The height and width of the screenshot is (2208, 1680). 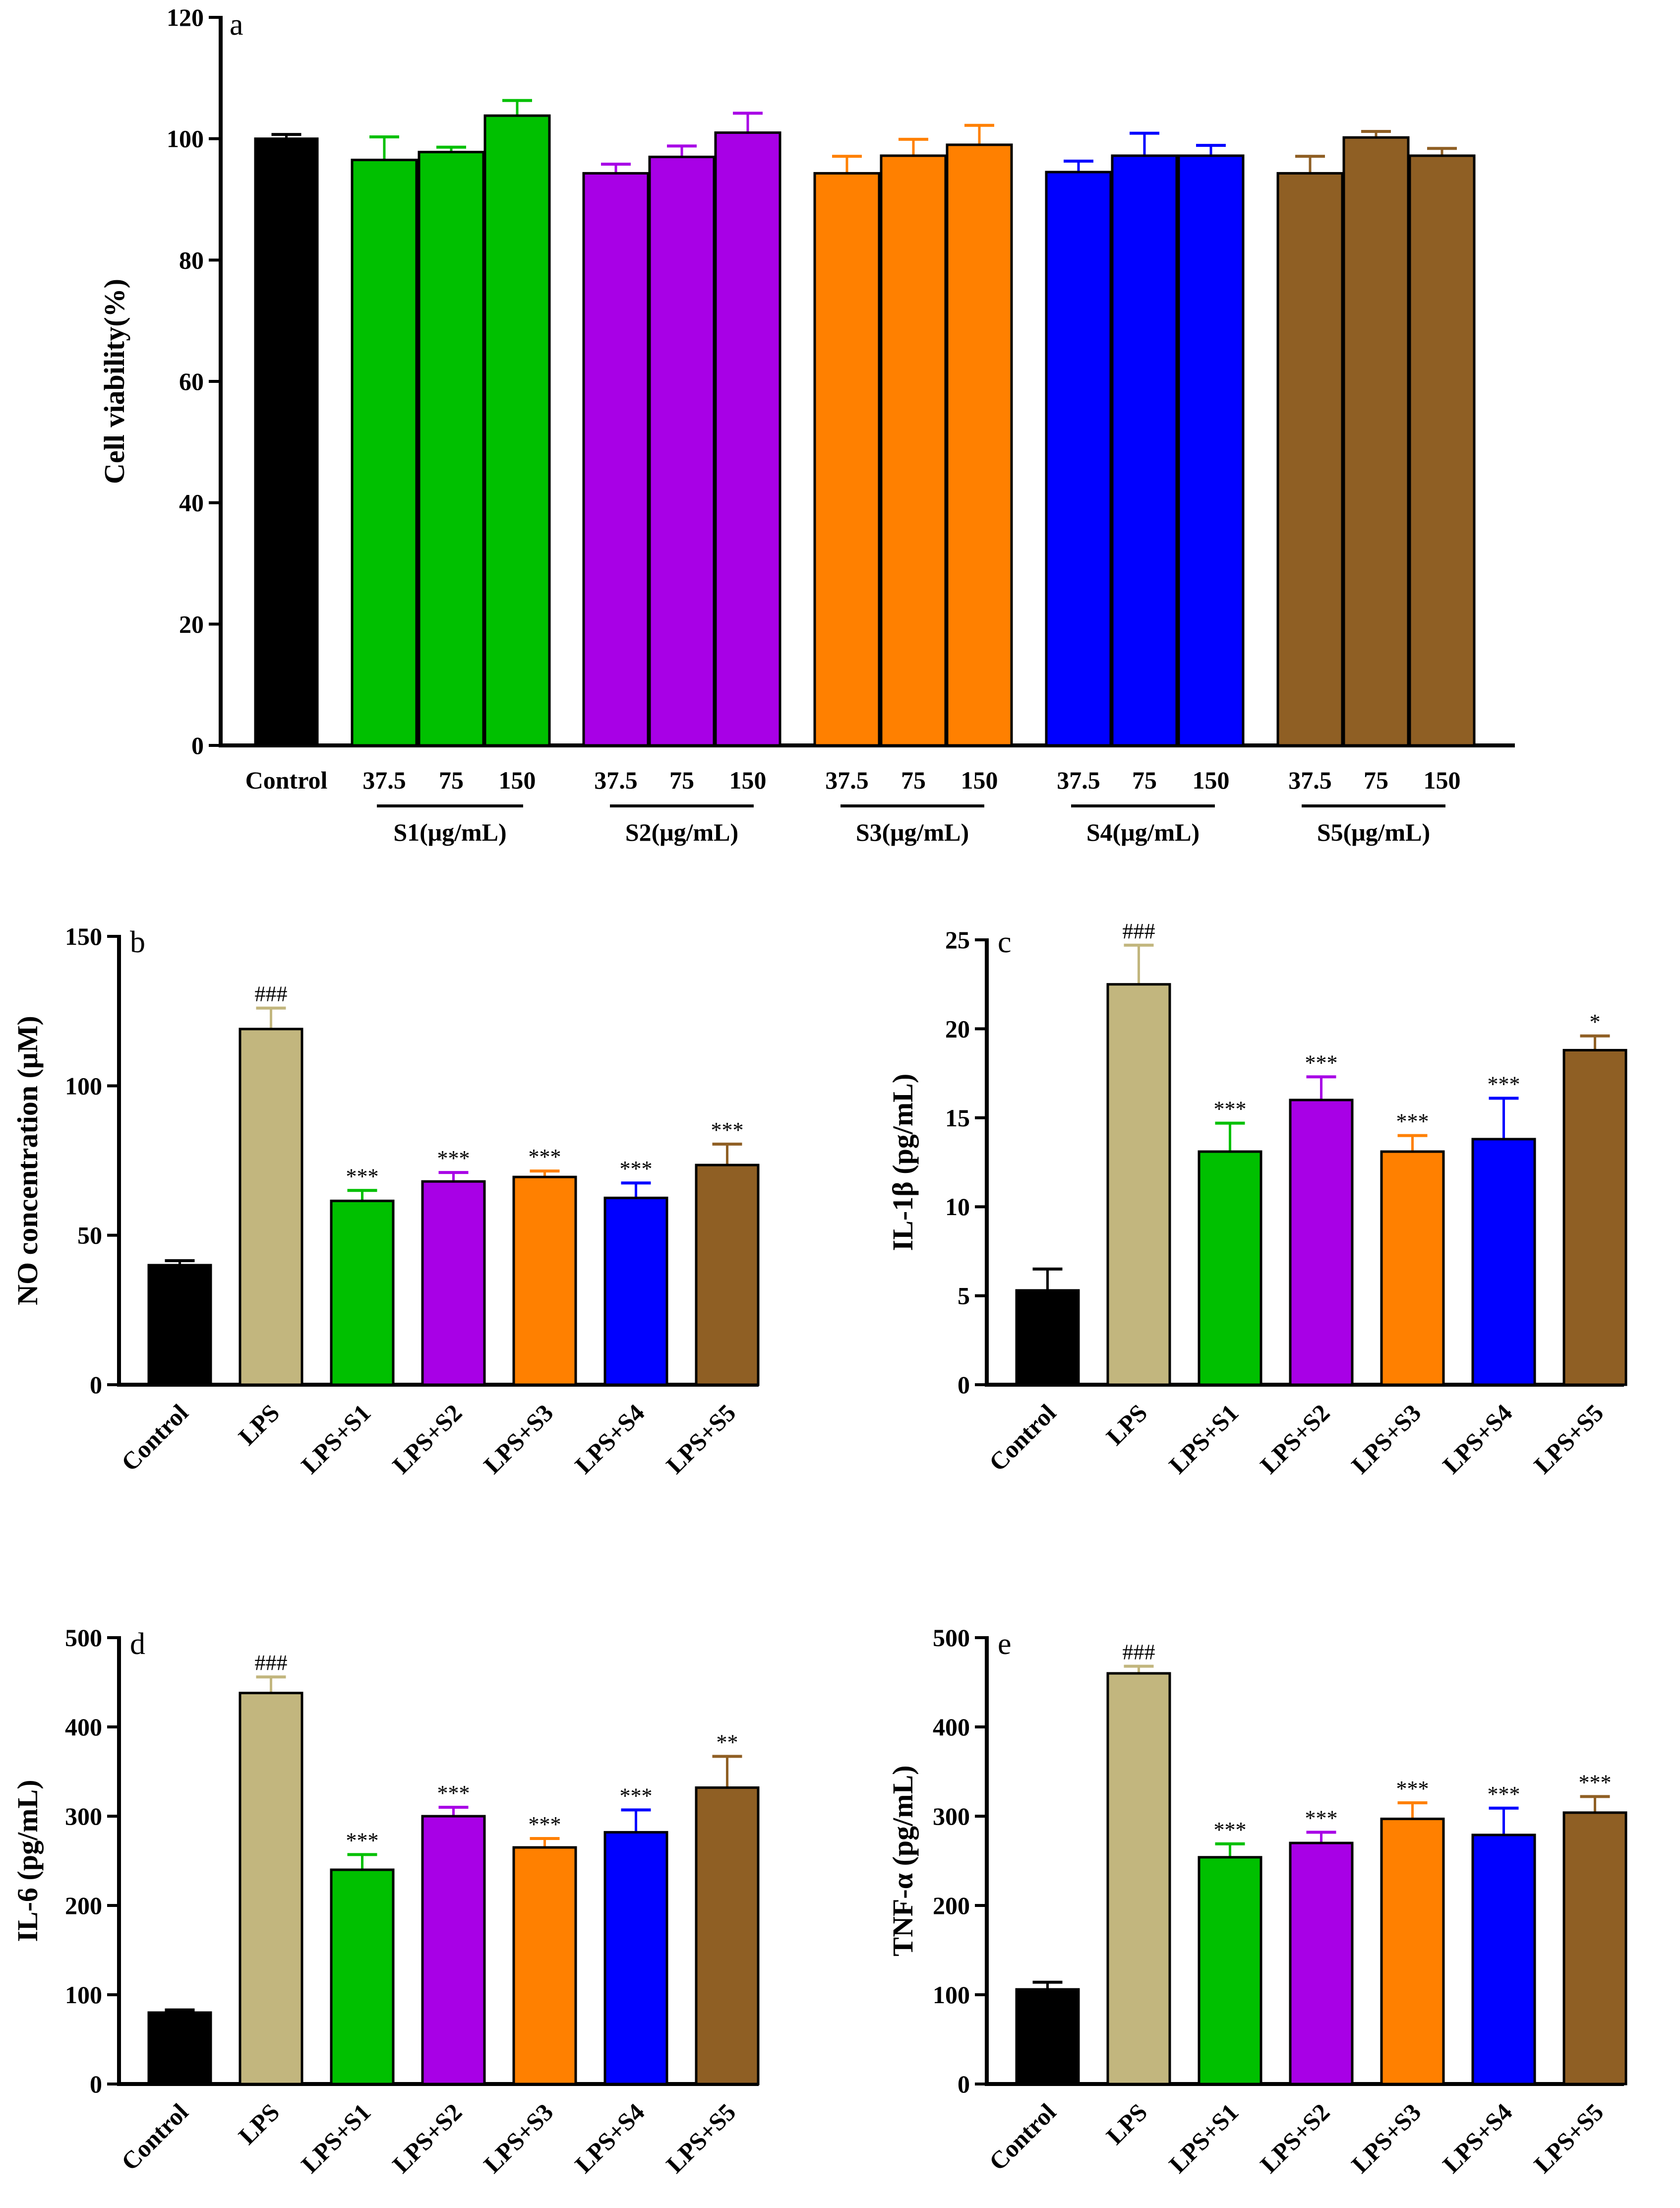 What do you see at coordinates (191, 260) in the screenshot?
I see `y-tick-label: 80` at bounding box center [191, 260].